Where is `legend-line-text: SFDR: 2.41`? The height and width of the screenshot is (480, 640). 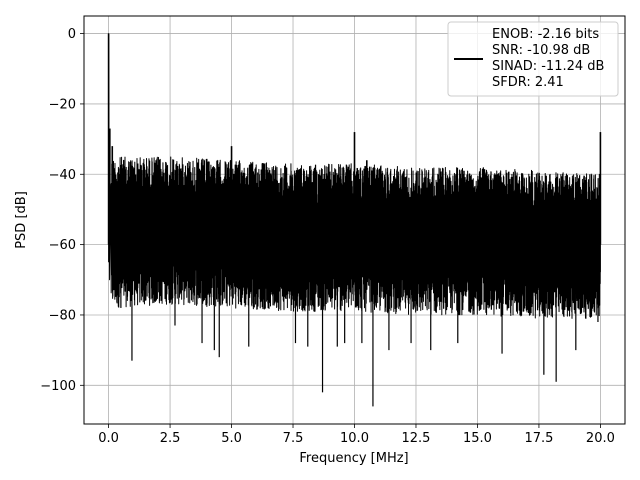
legend-line-text: SFDR: 2.41 is located at coordinates (528, 82).